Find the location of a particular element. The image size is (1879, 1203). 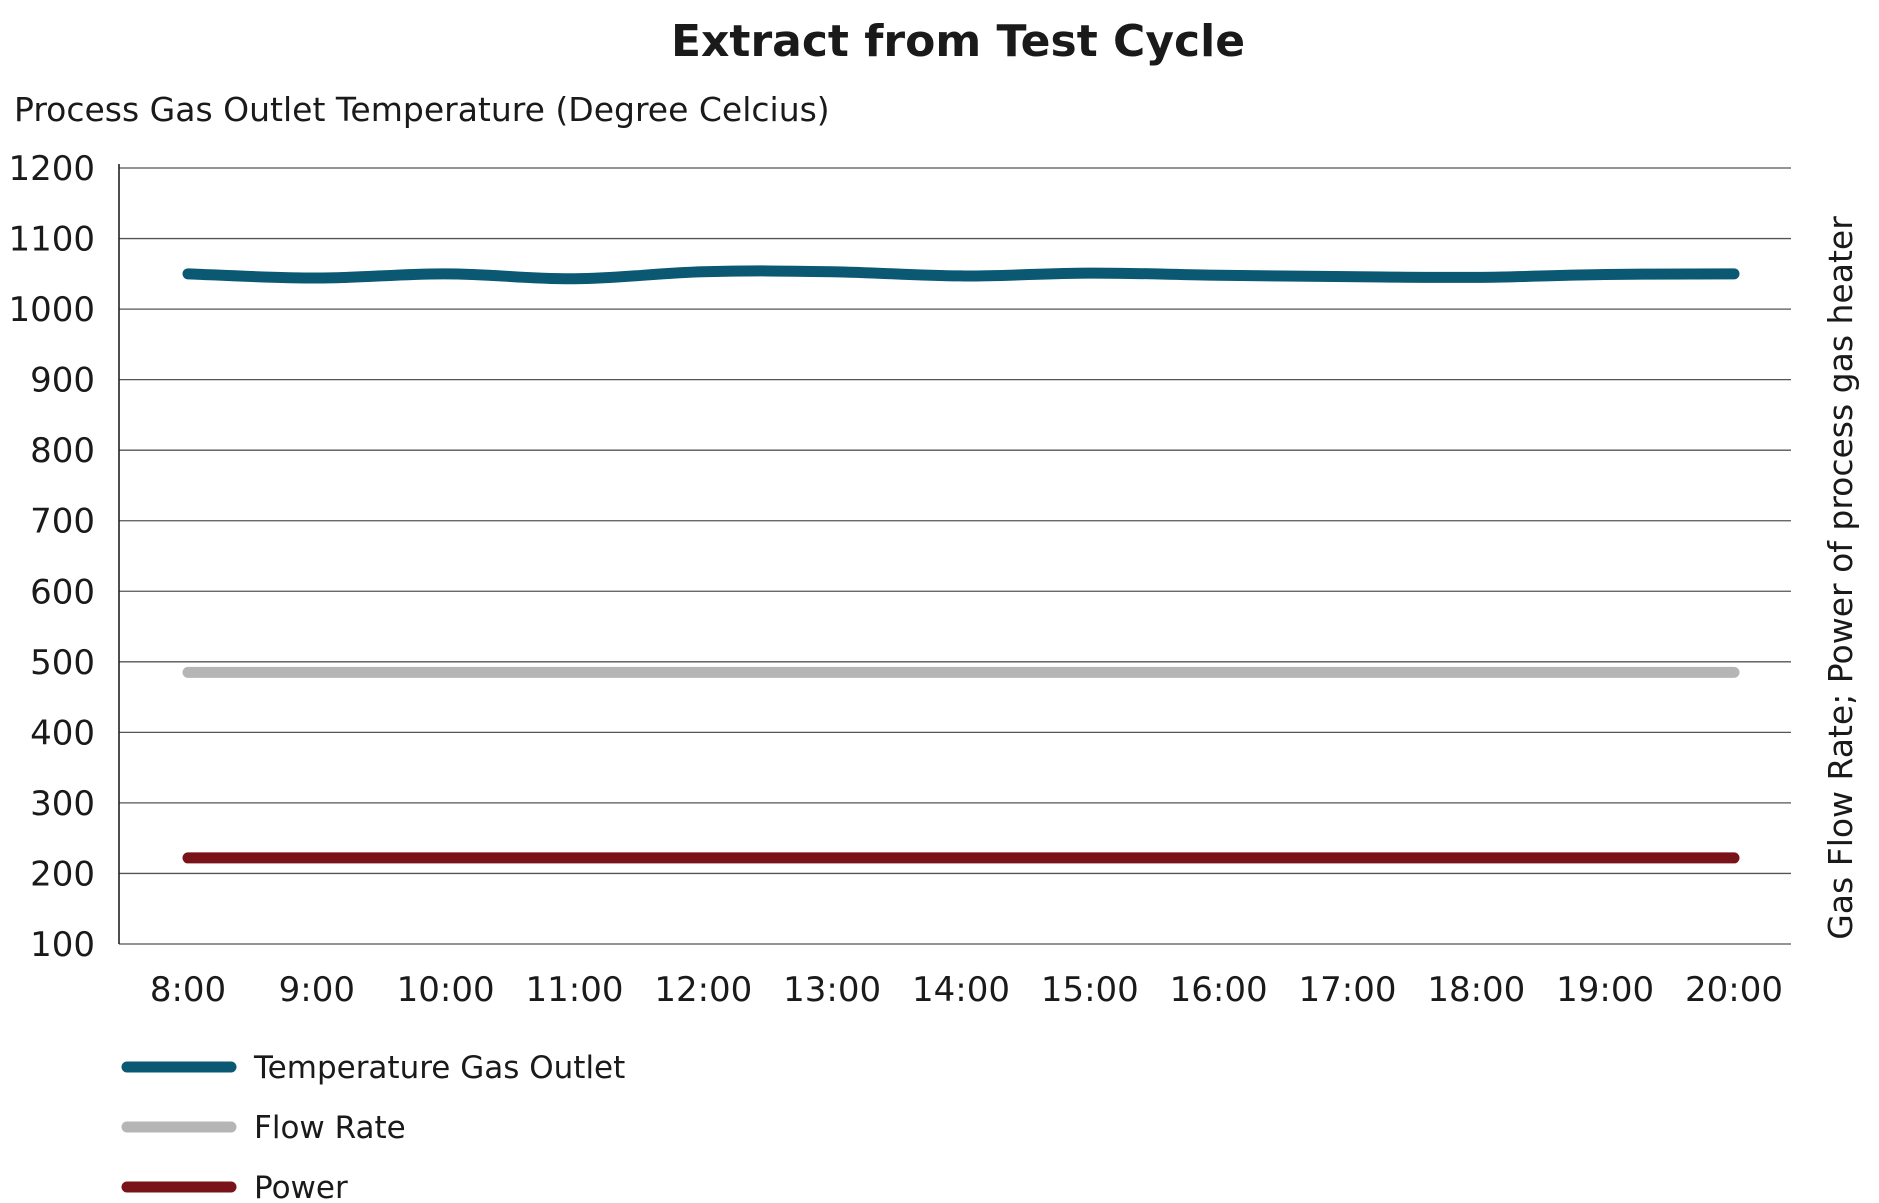

y-tick-label-1000: 1000 is located at coordinates (51, 310).